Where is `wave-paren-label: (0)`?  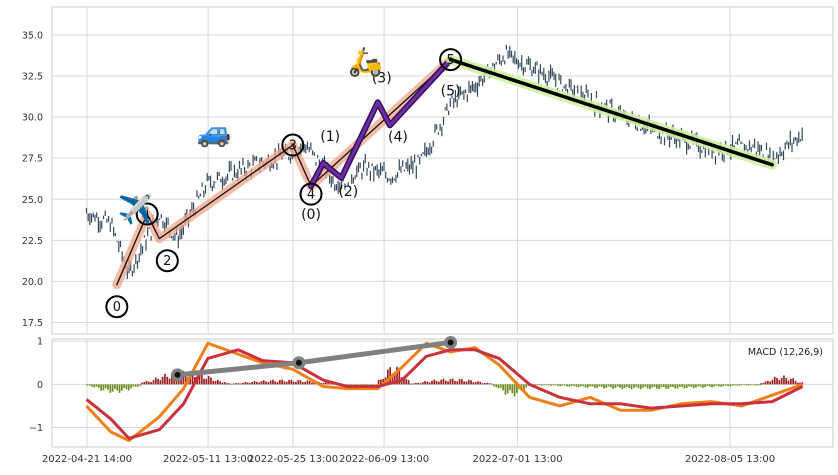
wave-paren-label: (0) is located at coordinates (311, 215).